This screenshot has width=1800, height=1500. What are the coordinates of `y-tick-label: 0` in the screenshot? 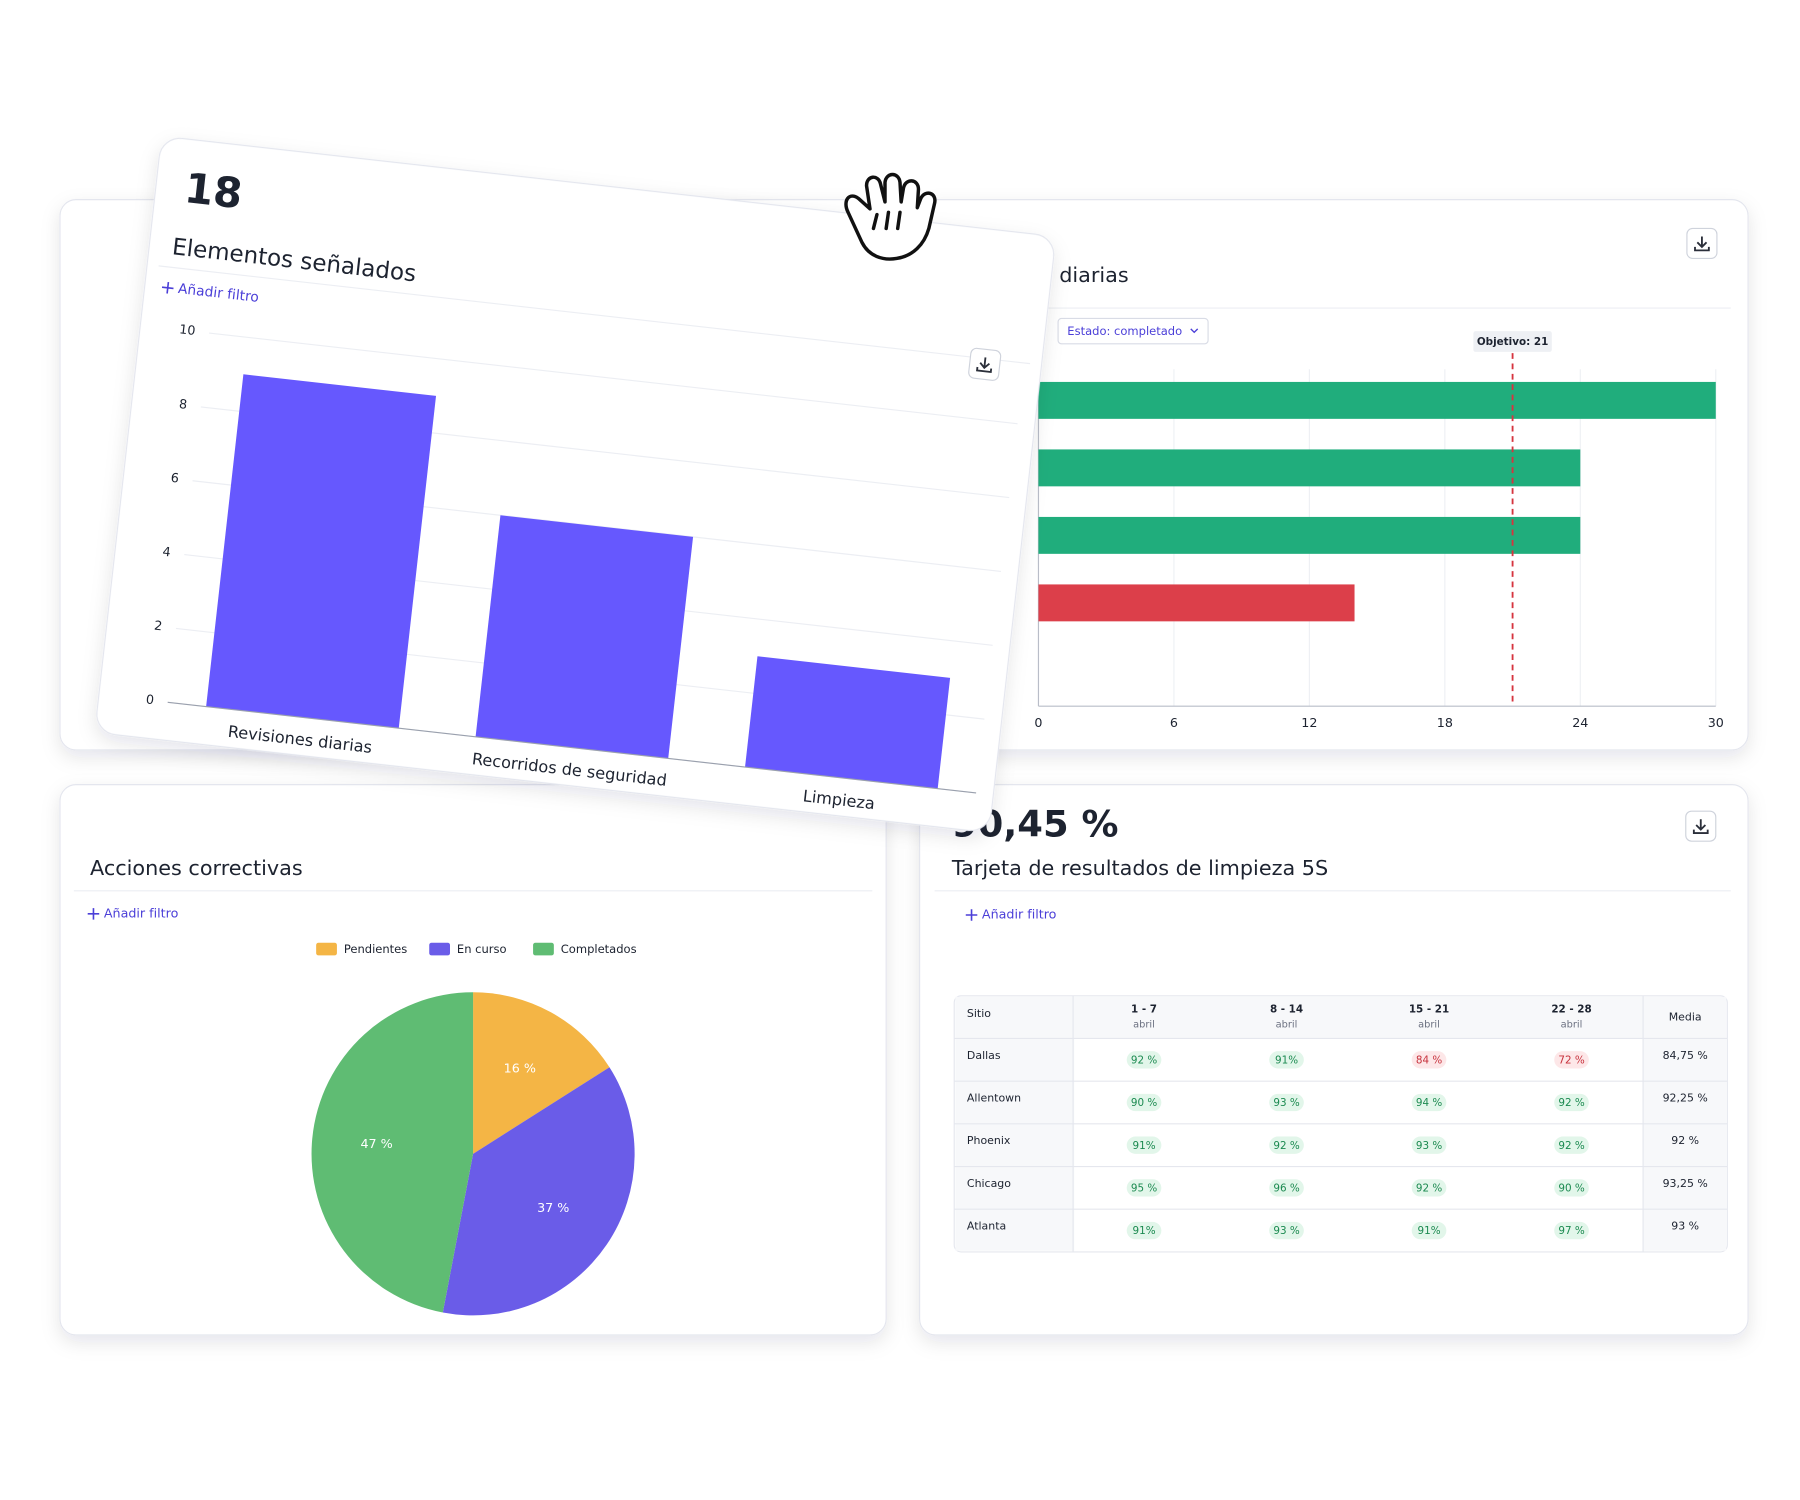 It's located at (150, 699).